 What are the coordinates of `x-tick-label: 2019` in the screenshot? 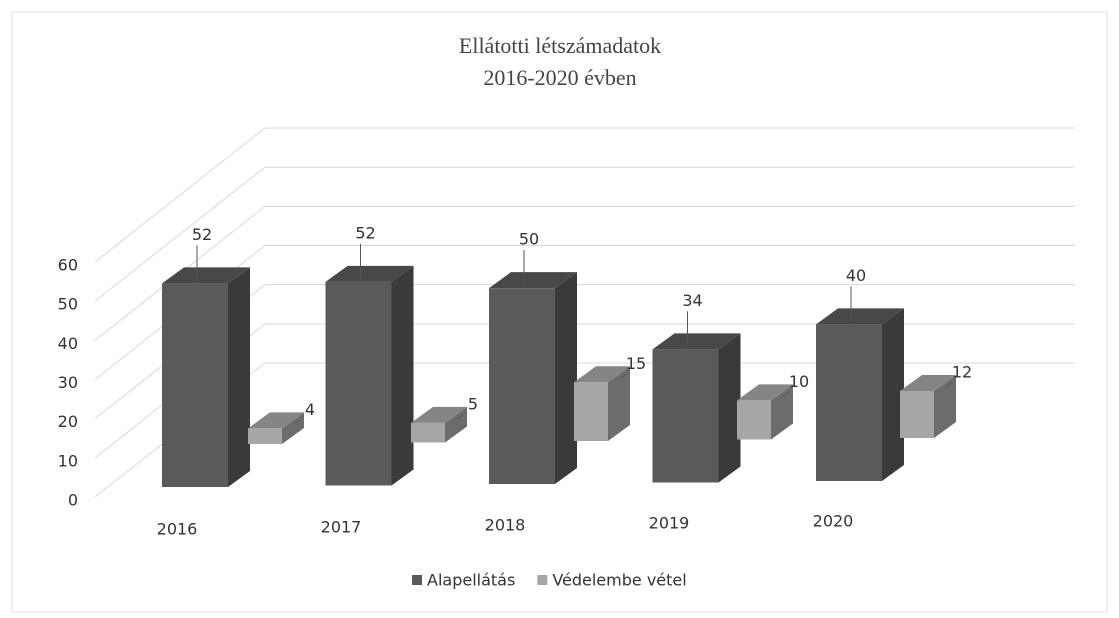 It's located at (669, 523).